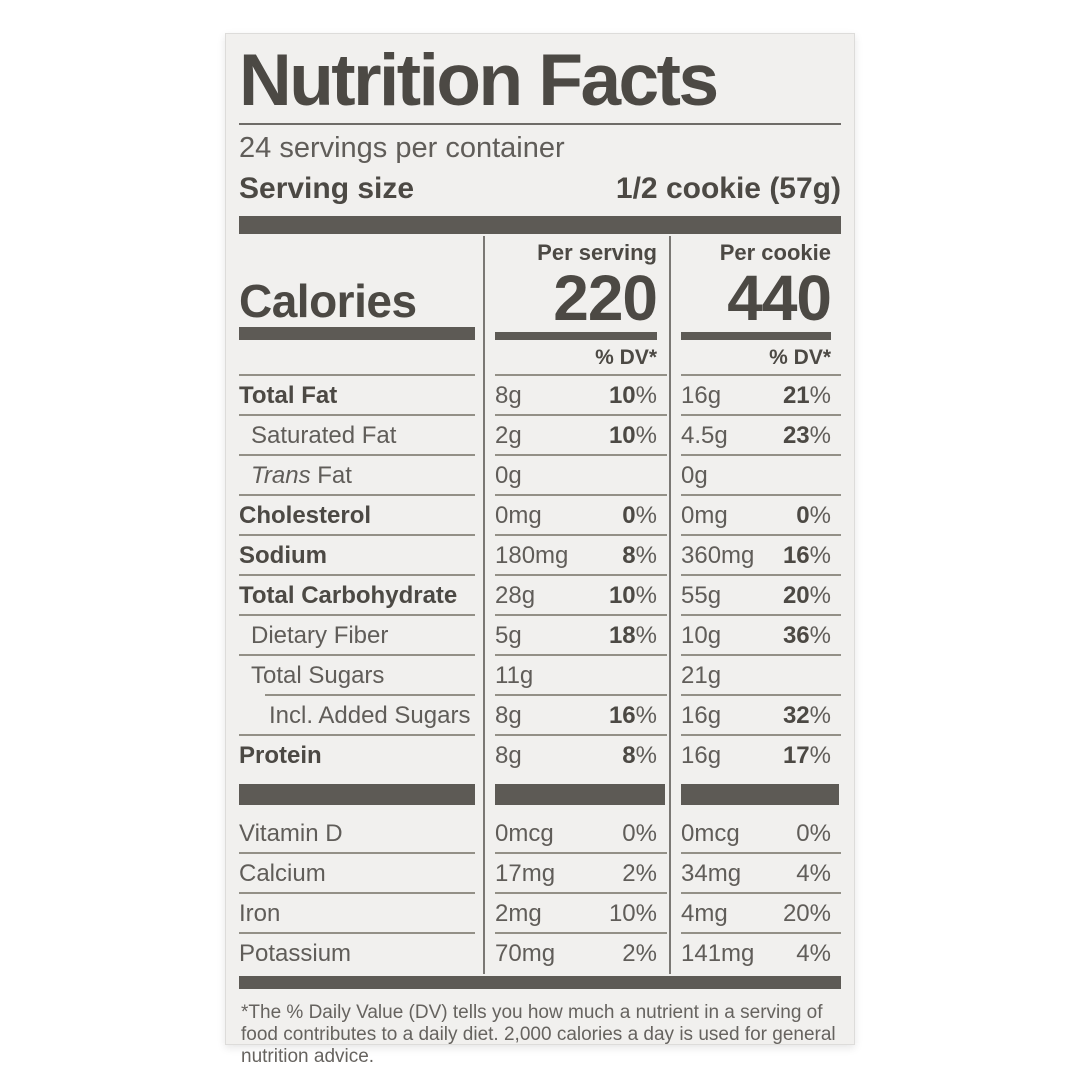  Describe the element at coordinates (305, 516) in the screenshot. I see `nutrient-name: Cholesterol` at that location.